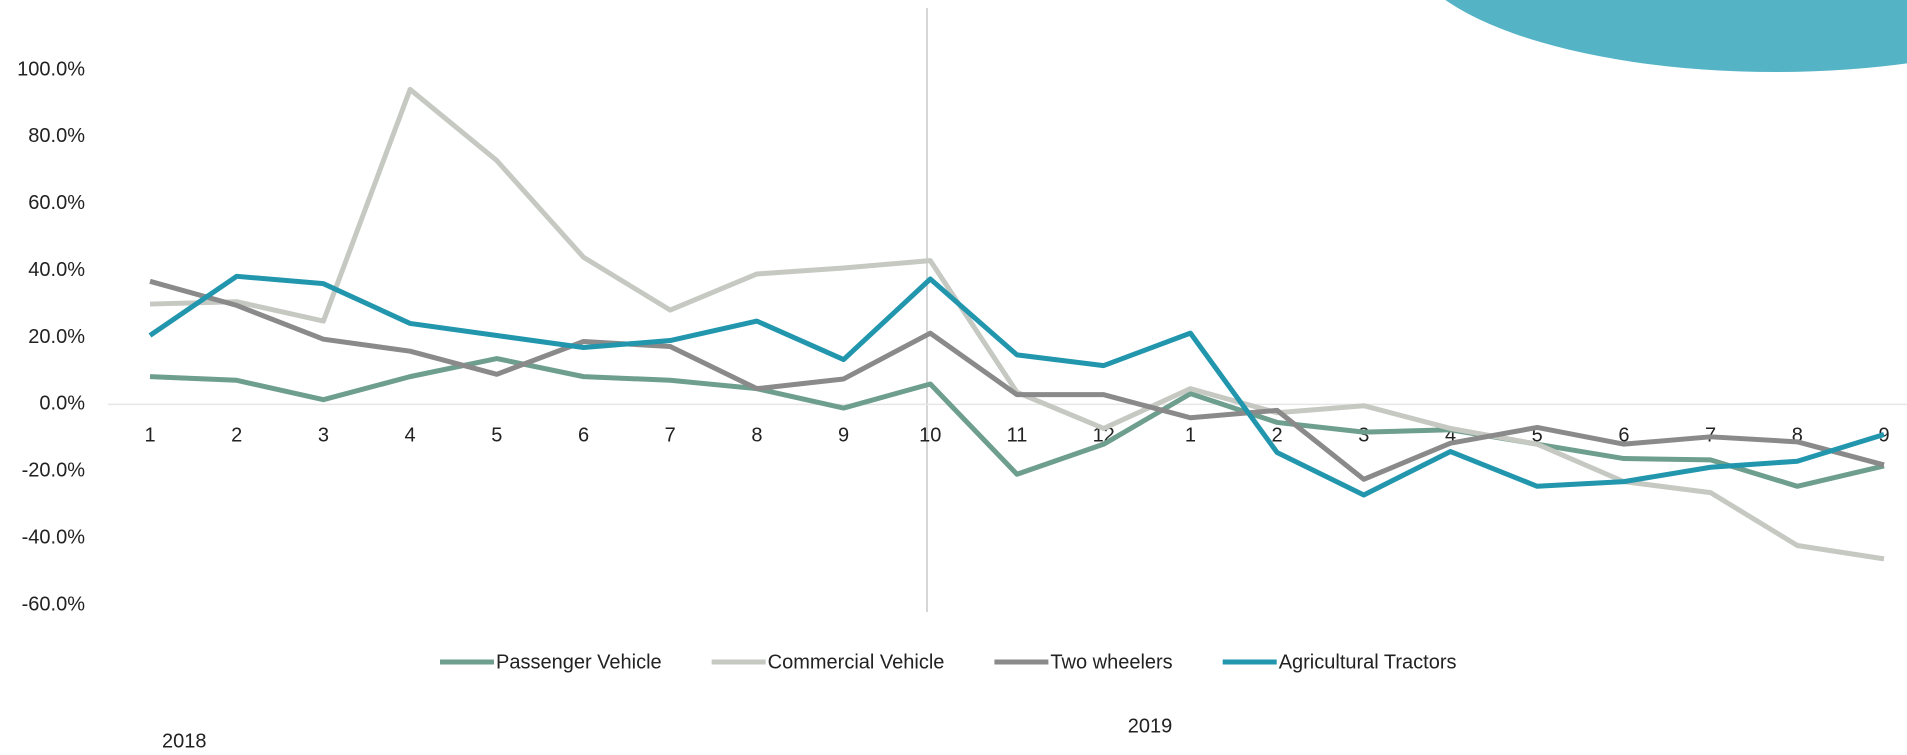  I want to click on legend-label: Agricultural Tractors, so click(1368, 662).